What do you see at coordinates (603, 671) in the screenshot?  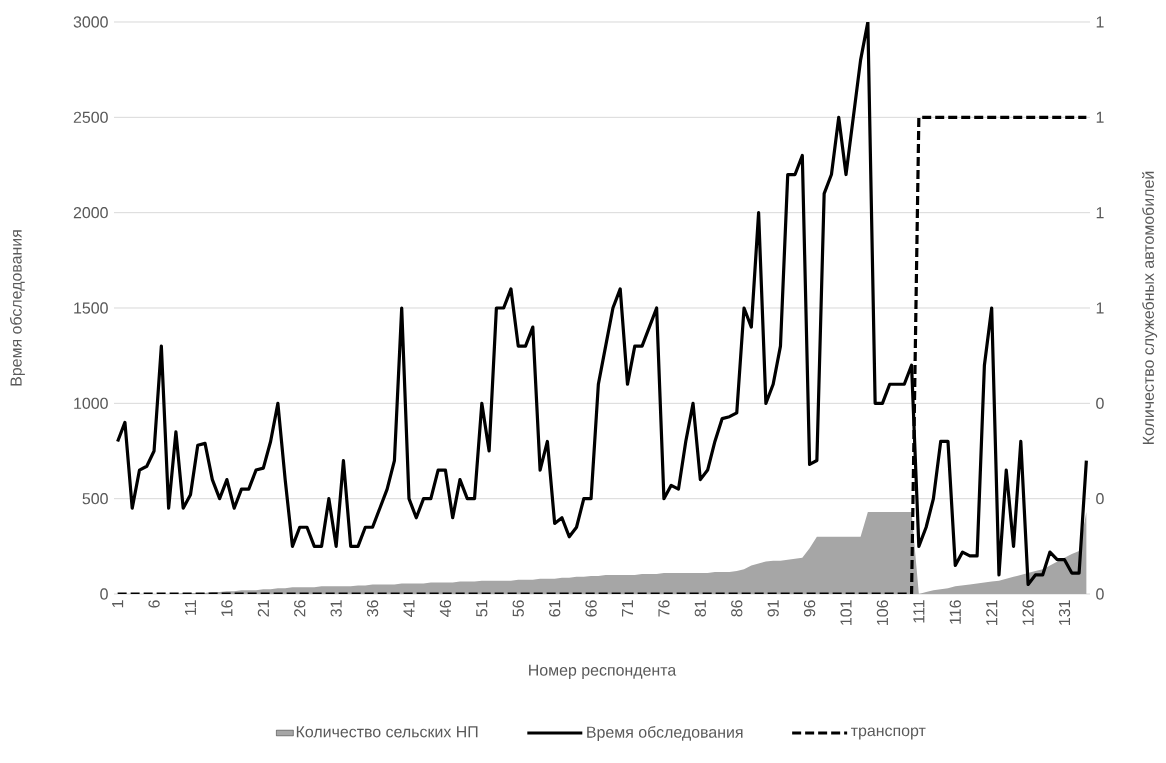 I see `x-axis-title: Номер респондента` at bounding box center [603, 671].